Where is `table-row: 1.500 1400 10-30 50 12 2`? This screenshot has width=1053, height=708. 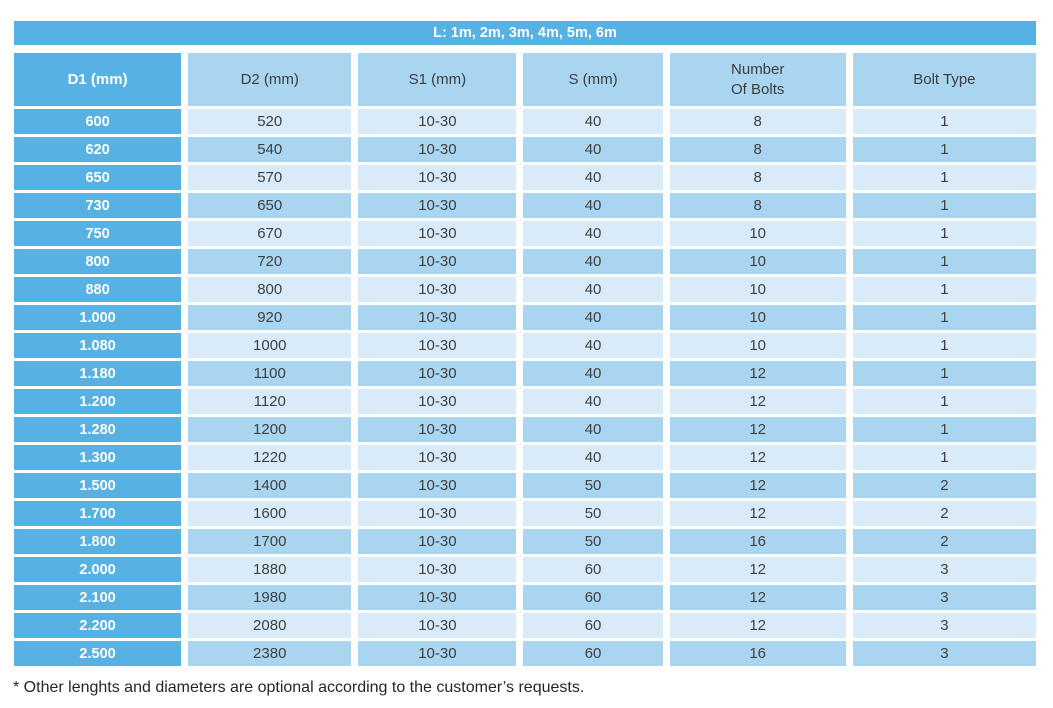
table-row: 1.500 1400 10-30 50 12 2 is located at coordinates (525, 485).